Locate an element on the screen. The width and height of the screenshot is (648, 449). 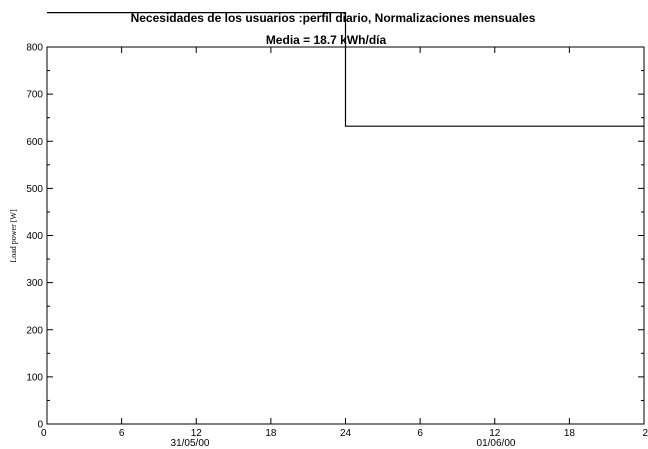
y-tick-label: 200 is located at coordinates (34, 330).